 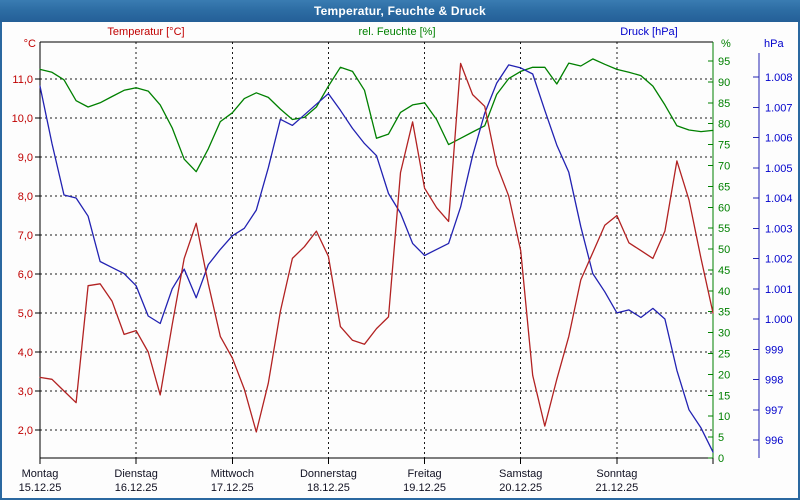 I want to click on svg-text: 999, so click(x=774, y=350).